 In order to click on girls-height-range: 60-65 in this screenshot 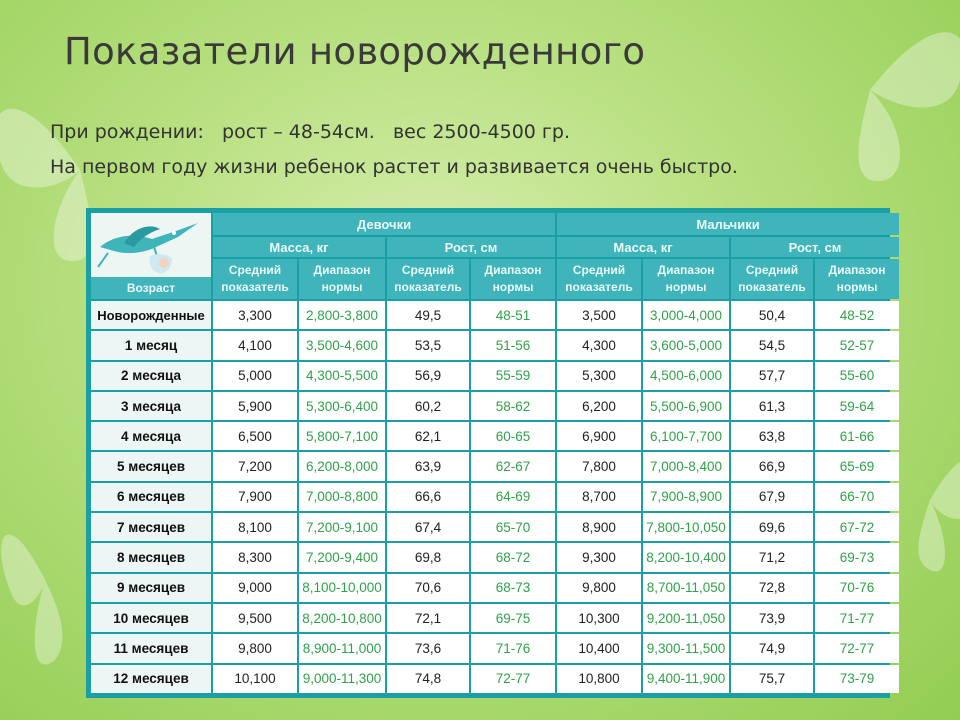, I will do `click(513, 436)`.